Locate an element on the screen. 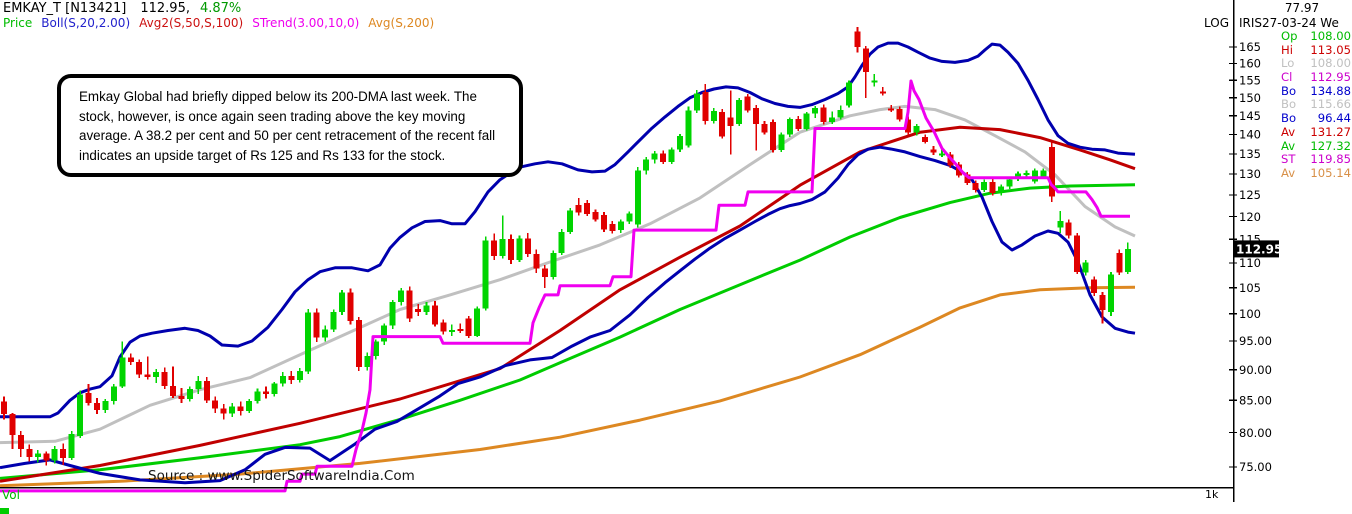 The height and width of the screenshot is (514, 1352). panel-row-label: Bo is located at coordinates (1289, 118).